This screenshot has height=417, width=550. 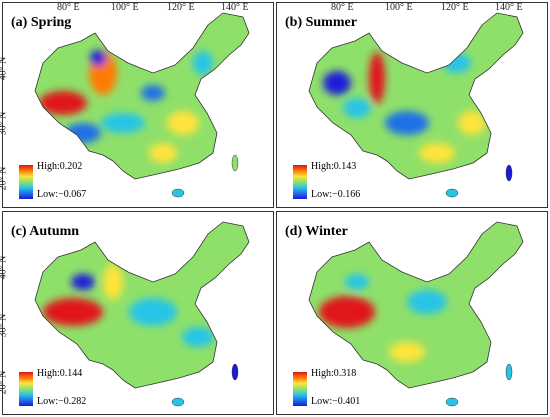 I want to click on legend-low: Low:−0.067, so click(x=62, y=194).